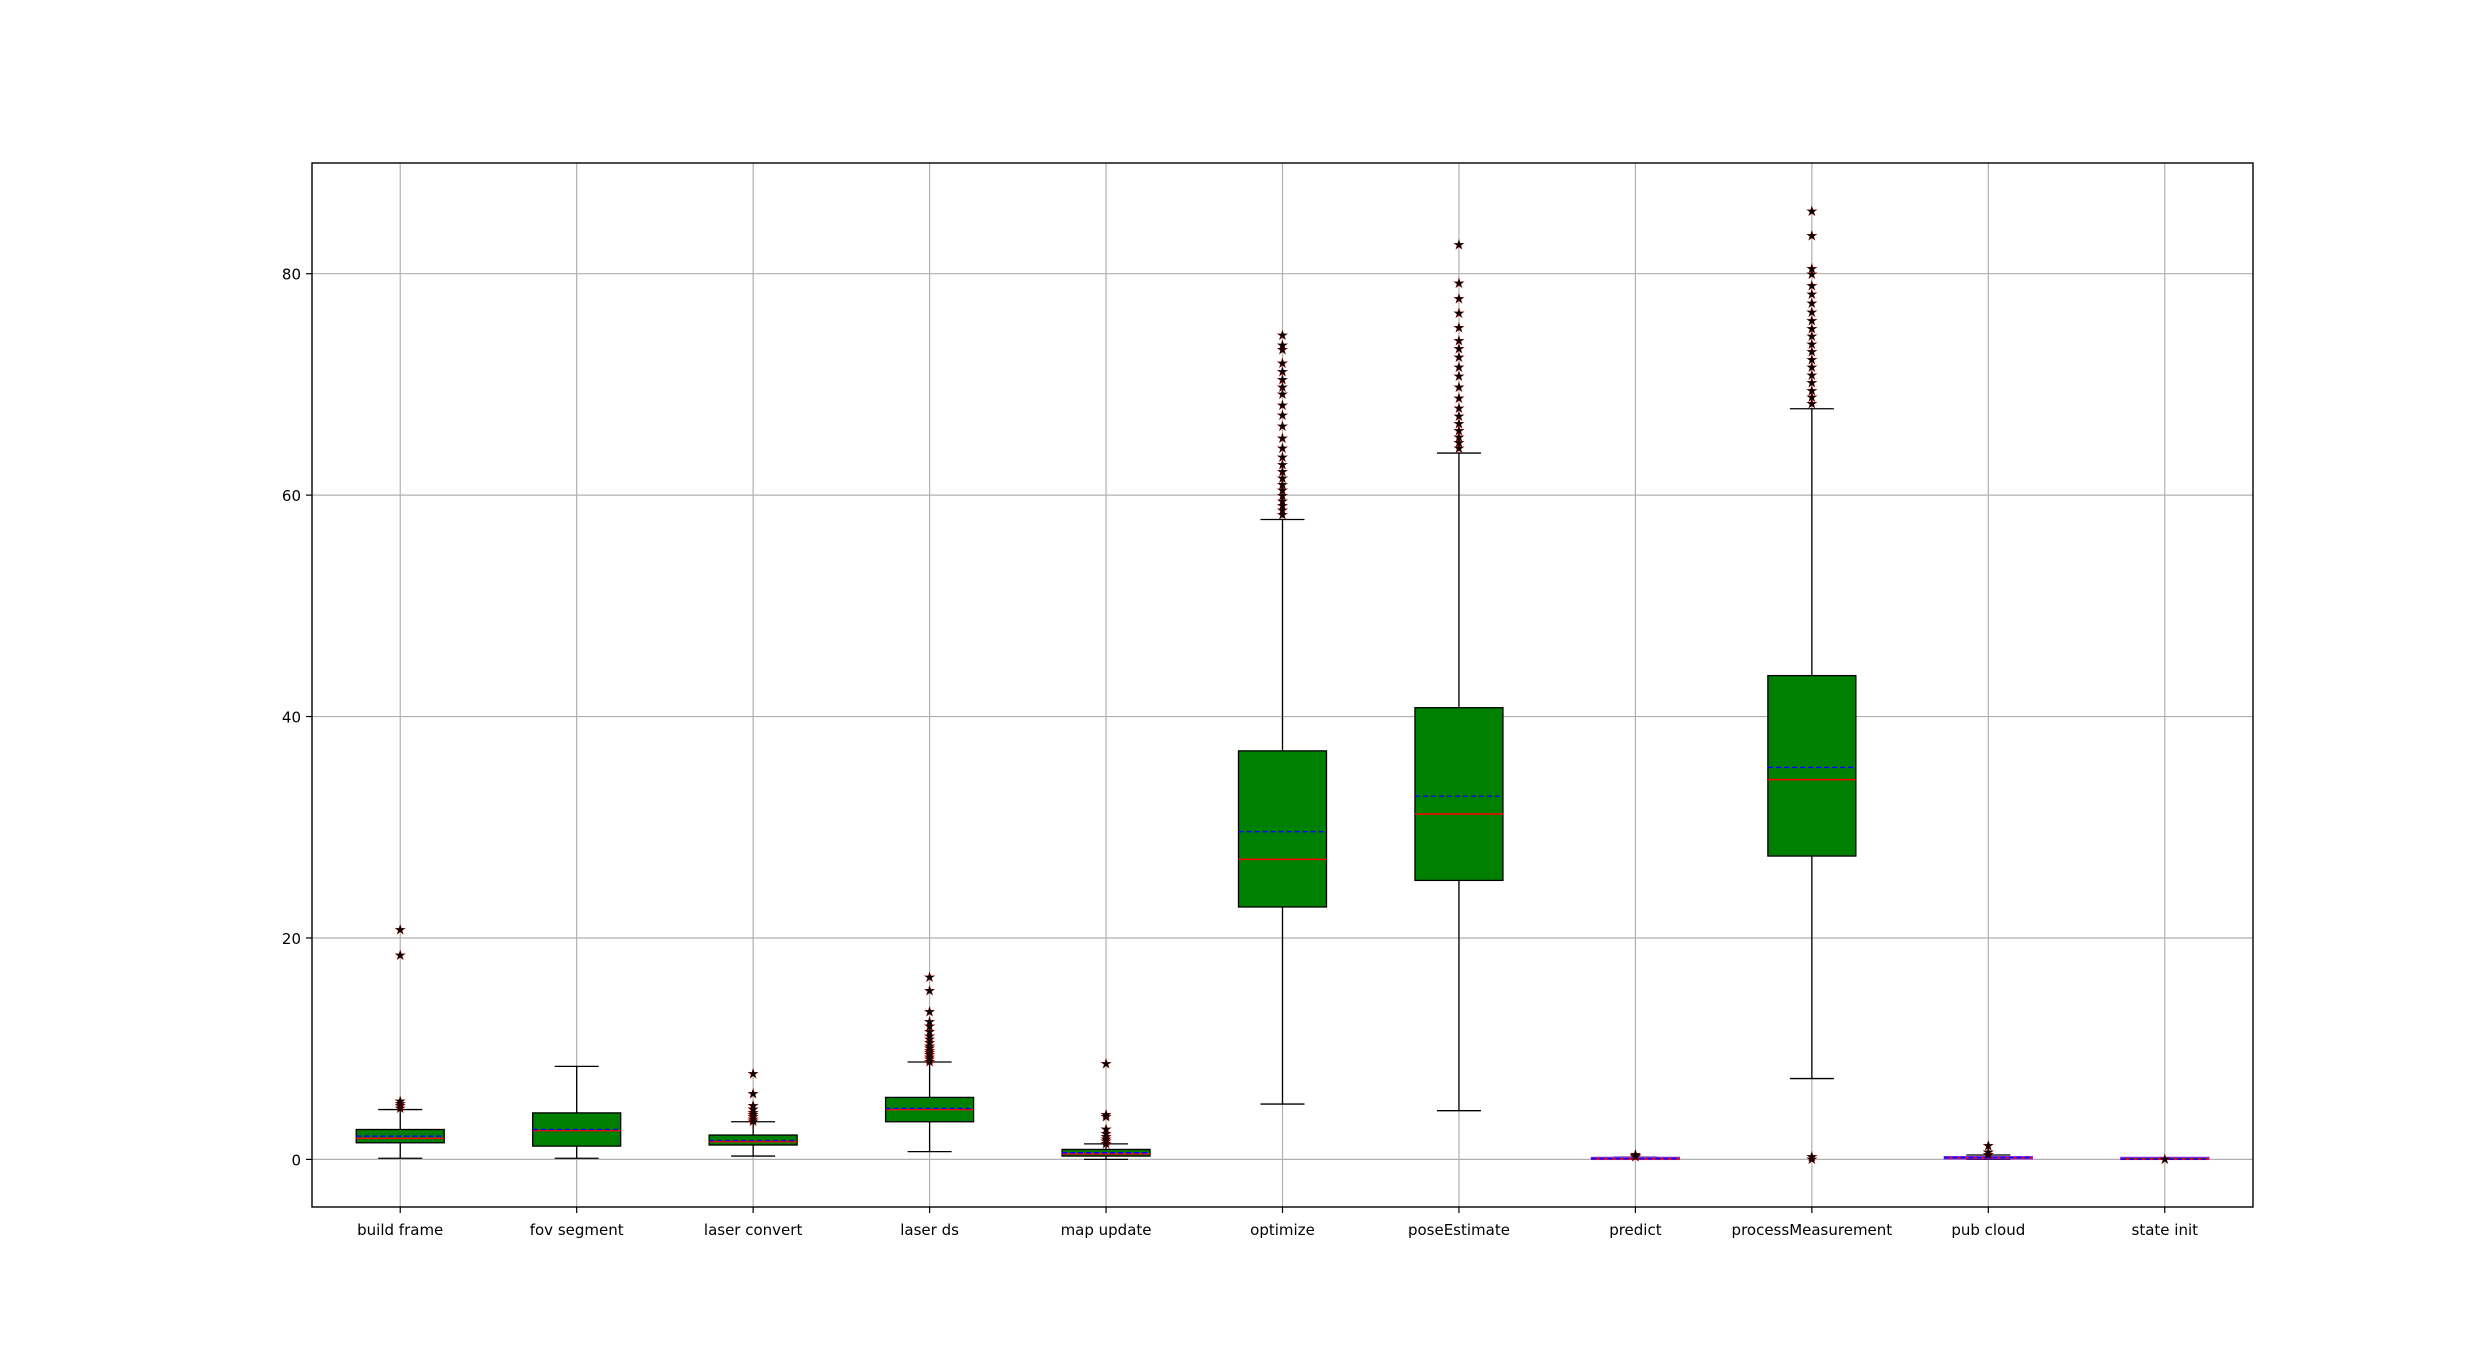  I want to click on y-axis-ticks: 0 20 40 60 80, so click(297, 717).